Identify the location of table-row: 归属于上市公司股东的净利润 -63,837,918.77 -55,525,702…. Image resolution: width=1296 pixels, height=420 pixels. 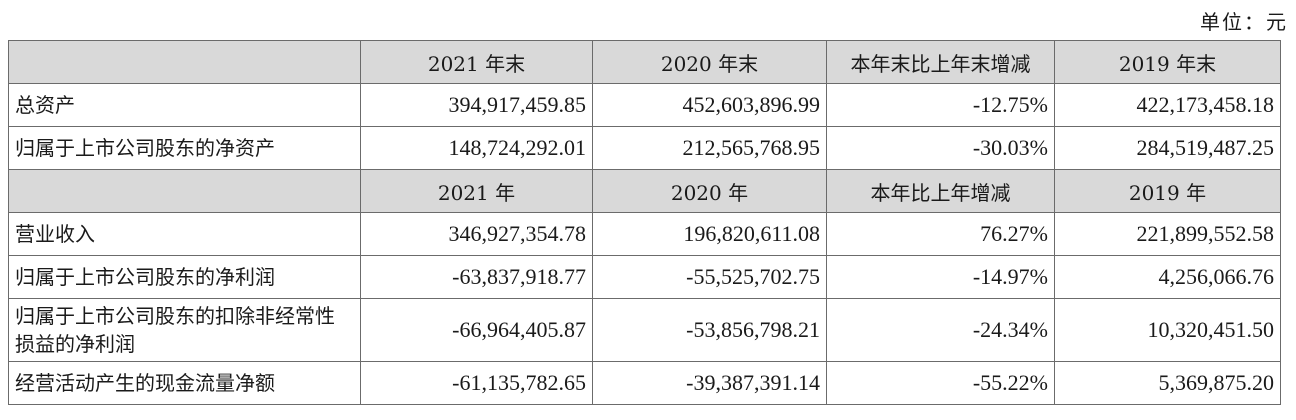
(644, 277).